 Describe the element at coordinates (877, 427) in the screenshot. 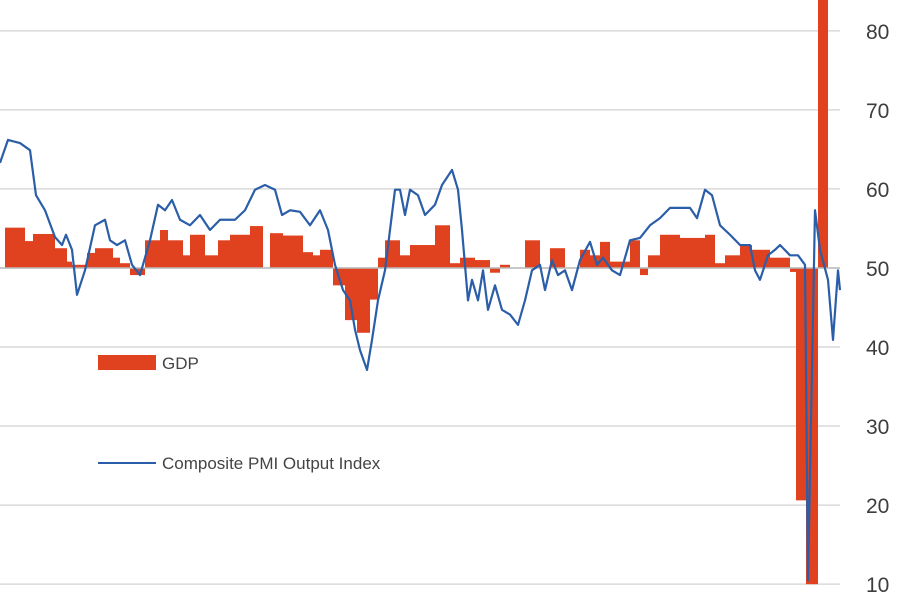

I see `y-tick-label: 30` at that location.